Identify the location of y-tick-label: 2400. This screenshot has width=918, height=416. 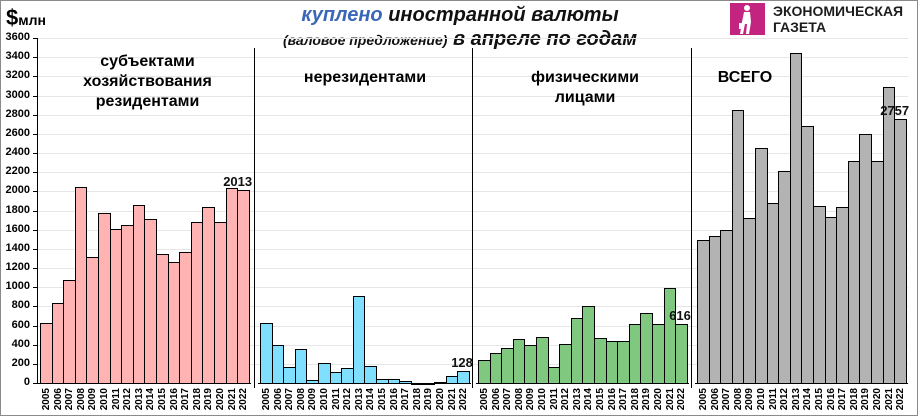
(17, 152).